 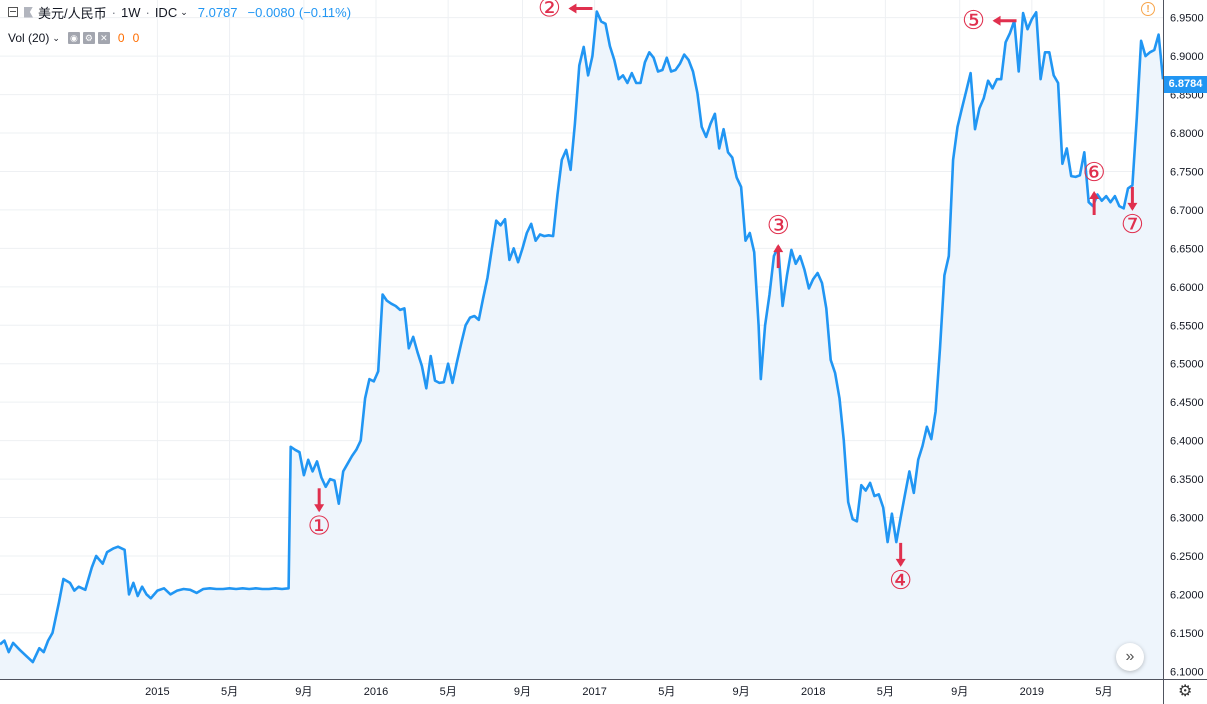 What do you see at coordinates (1187, 249) in the screenshot?
I see `y-tick-label: 6.6500` at bounding box center [1187, 249].